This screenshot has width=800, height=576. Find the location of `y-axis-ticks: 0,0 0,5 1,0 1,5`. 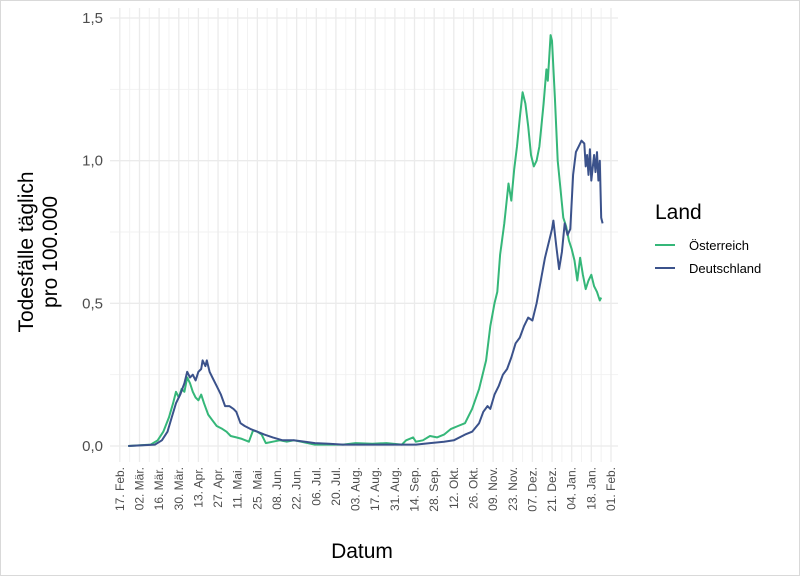

y-axis-ticks: 0,0 0,5 1,0 1,5 is located at coordinates (92, 232).